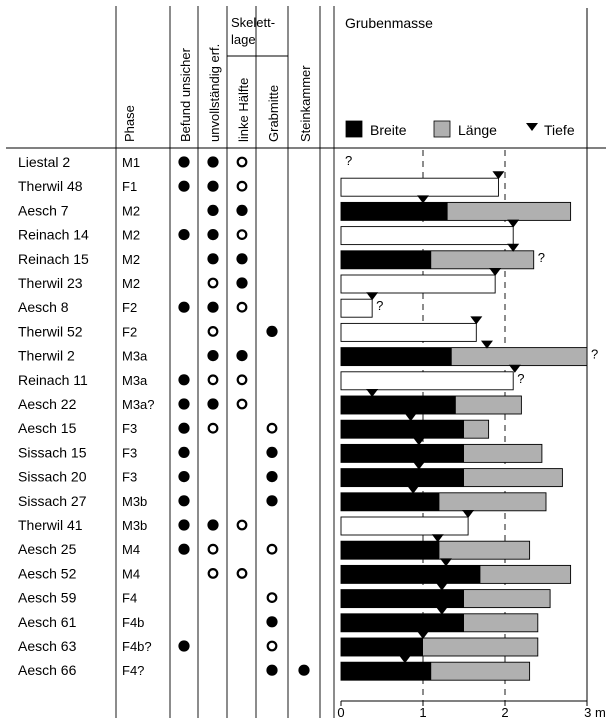 The width and height of the screenshot is (612, 721). What do you see at coordinates (243, 39) in the screenshot?
I see `header-skelettlage-line2: lage` at bounding box center [243, 39].